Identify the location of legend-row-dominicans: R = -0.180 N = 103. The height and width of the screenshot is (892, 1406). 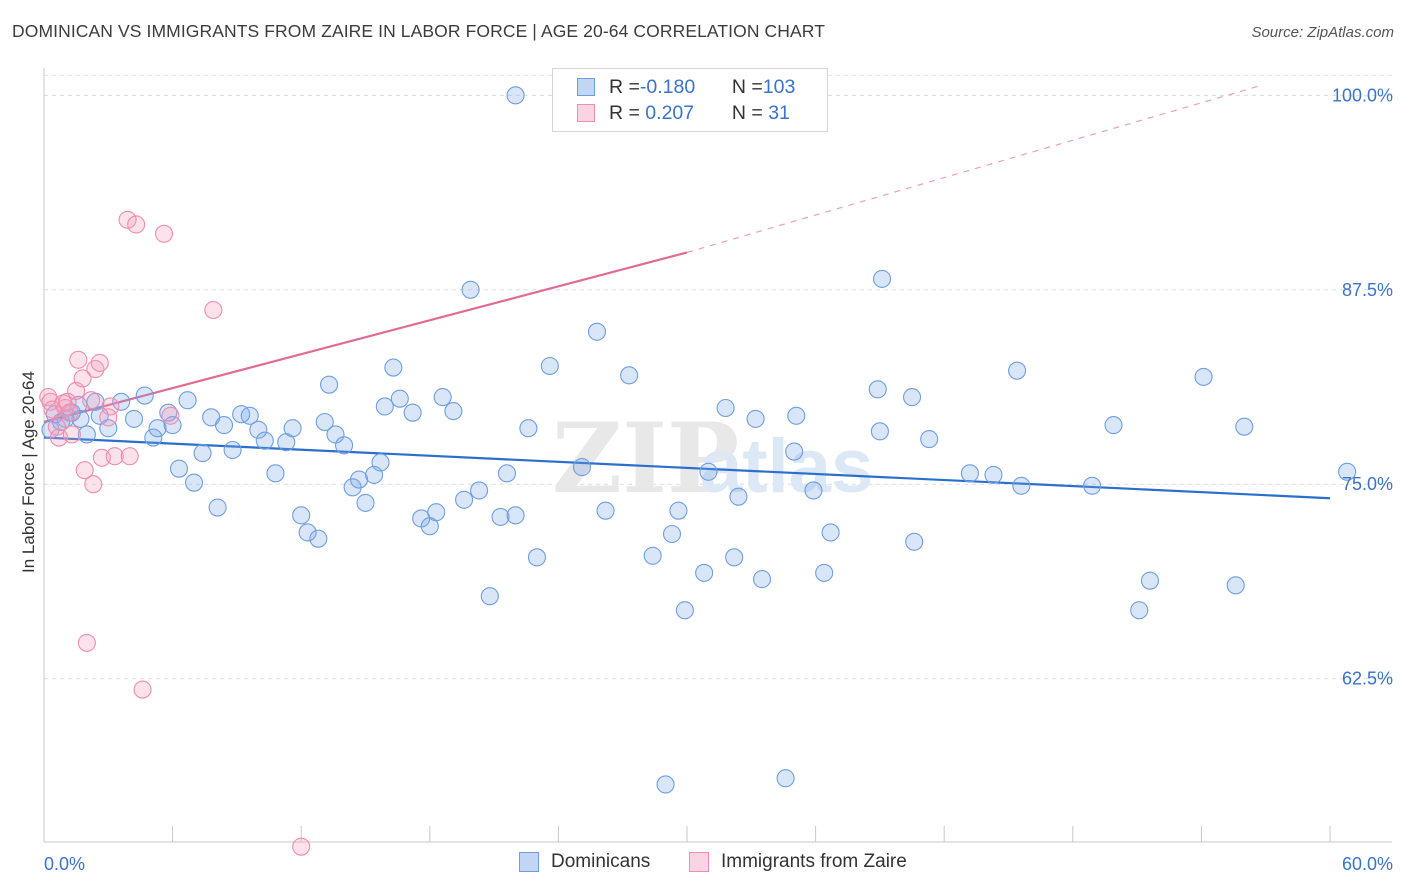
(686, 87).